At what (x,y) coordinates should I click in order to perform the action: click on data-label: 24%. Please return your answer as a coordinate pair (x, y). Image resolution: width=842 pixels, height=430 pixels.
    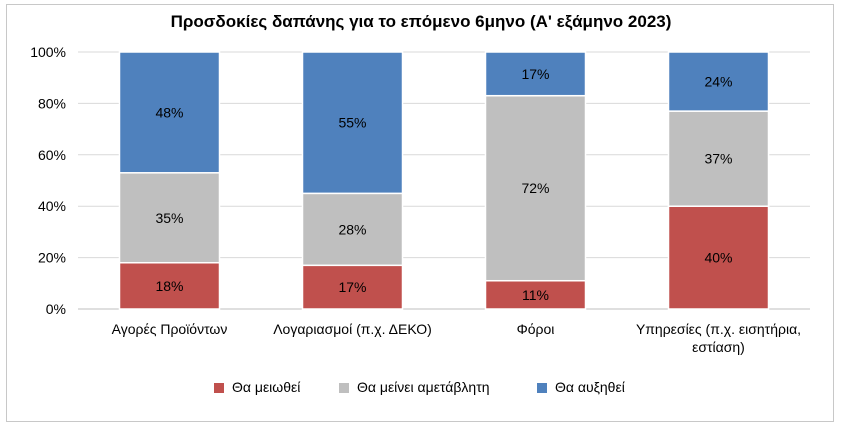
    Looking at the image, I should click on (718, 82).